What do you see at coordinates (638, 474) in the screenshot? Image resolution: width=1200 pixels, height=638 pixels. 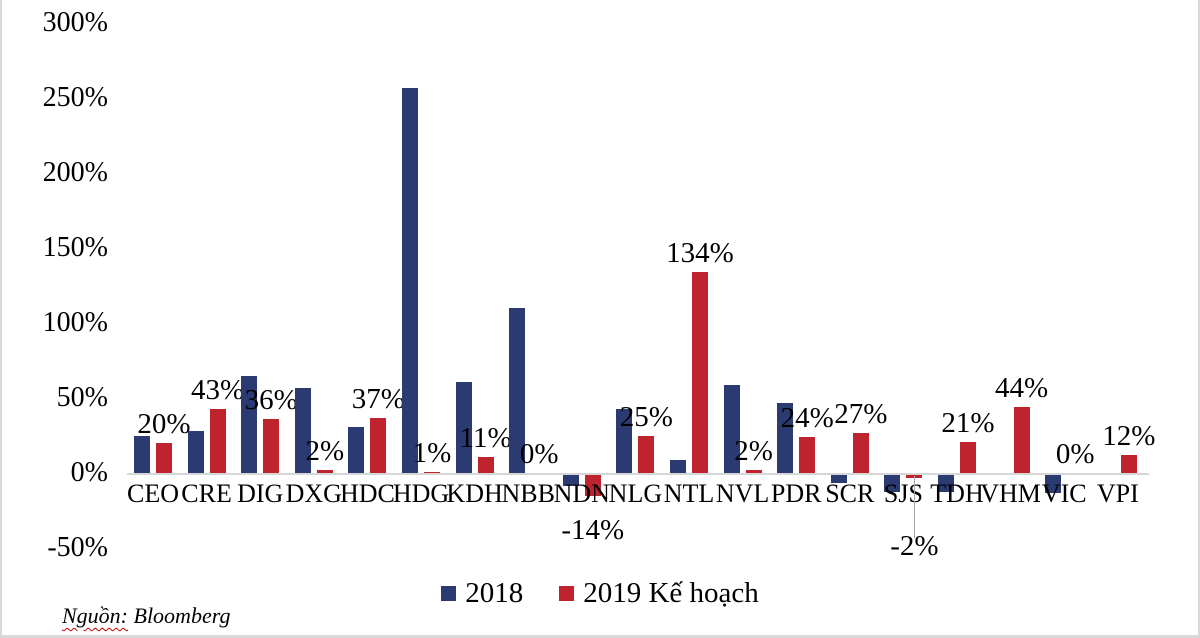 I see `axis-line` at bounding box center [638, 474].